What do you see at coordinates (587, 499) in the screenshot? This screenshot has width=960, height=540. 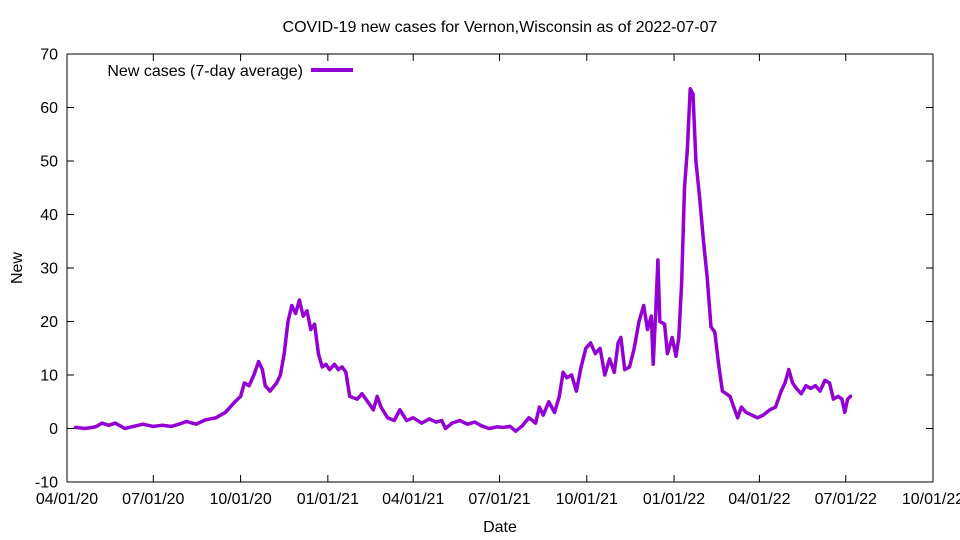 I see `x-tick-label: 10/01/21` at bounding box center [587, 499].